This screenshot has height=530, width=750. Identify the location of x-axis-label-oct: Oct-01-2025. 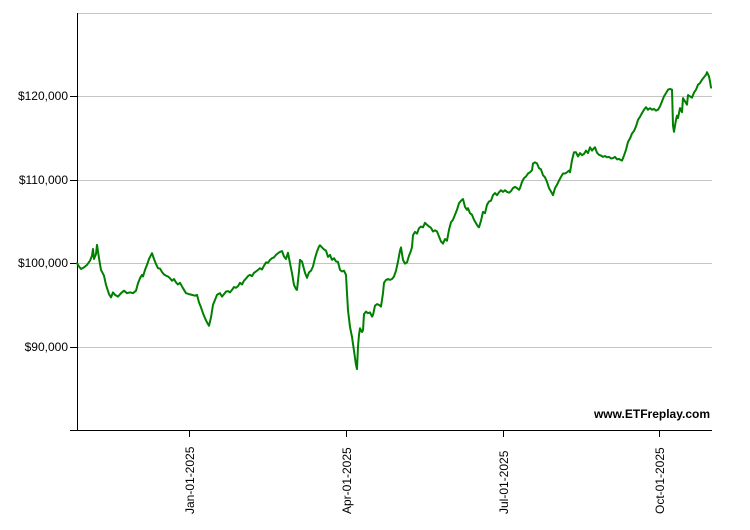
(659, 480).